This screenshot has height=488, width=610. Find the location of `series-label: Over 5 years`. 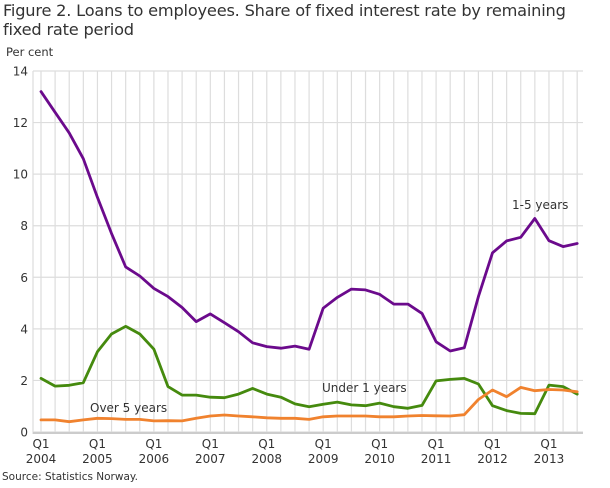

series-label: Over 5 years is located at coordinates (128, 408).